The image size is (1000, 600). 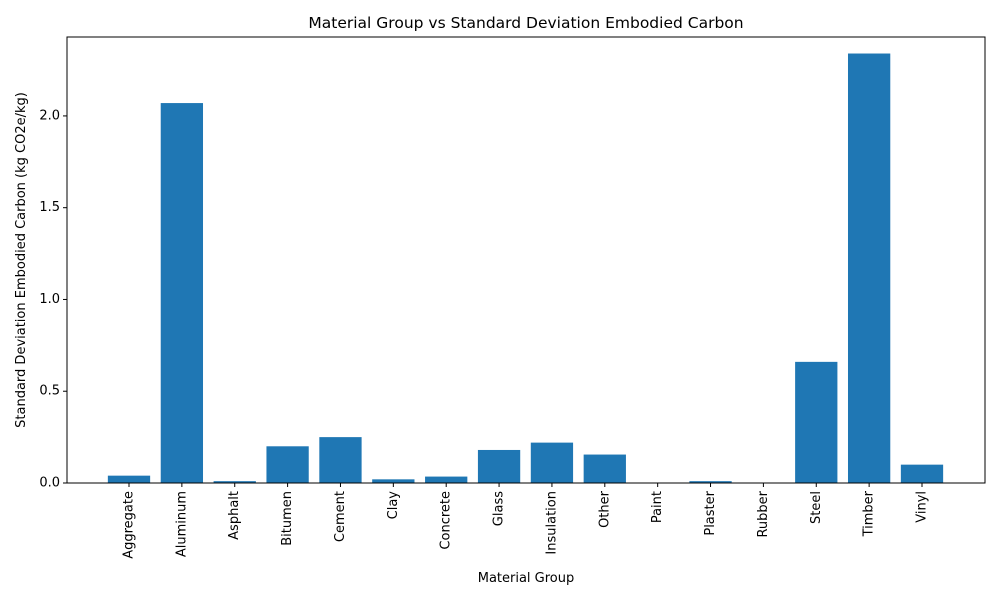 I want to click on y-tick-label: 1.5, so click(x=49, y=207).